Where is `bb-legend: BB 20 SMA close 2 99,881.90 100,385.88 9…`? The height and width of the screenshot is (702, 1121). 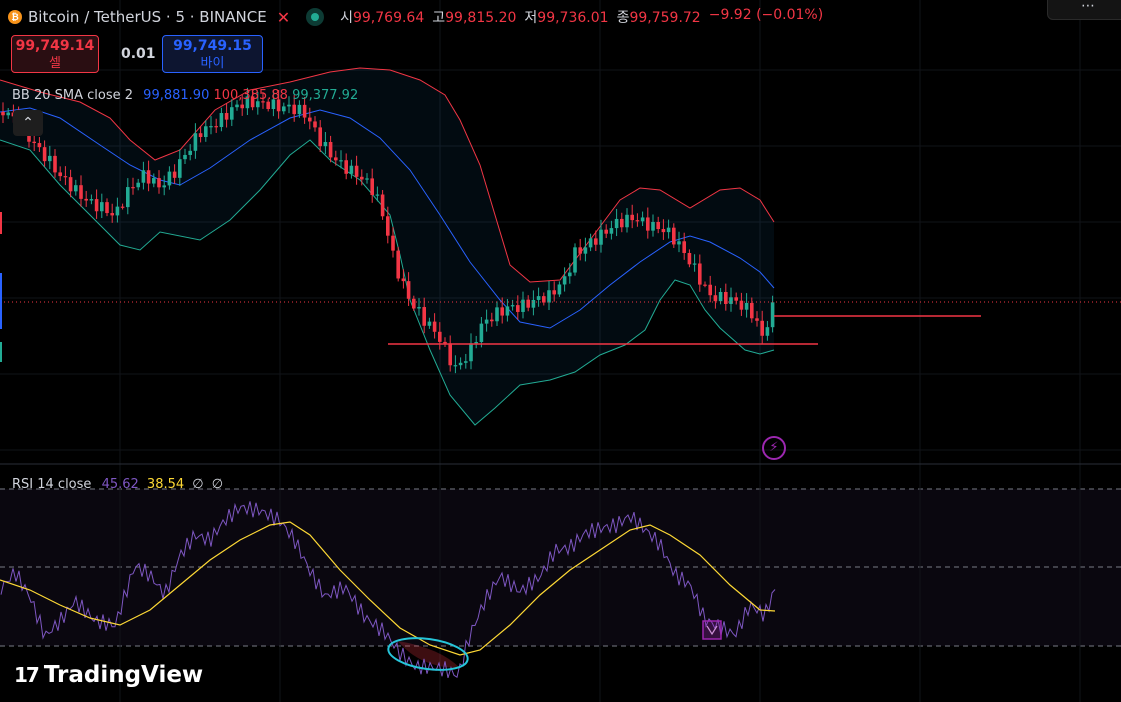
bb-legend: BB 20 SMA close 2 99,881.90 100,385.88 9… is located at coordinates (185, 95).